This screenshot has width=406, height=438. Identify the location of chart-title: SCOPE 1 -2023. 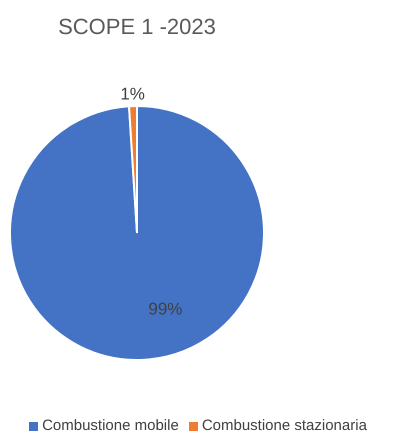
(137, 27).